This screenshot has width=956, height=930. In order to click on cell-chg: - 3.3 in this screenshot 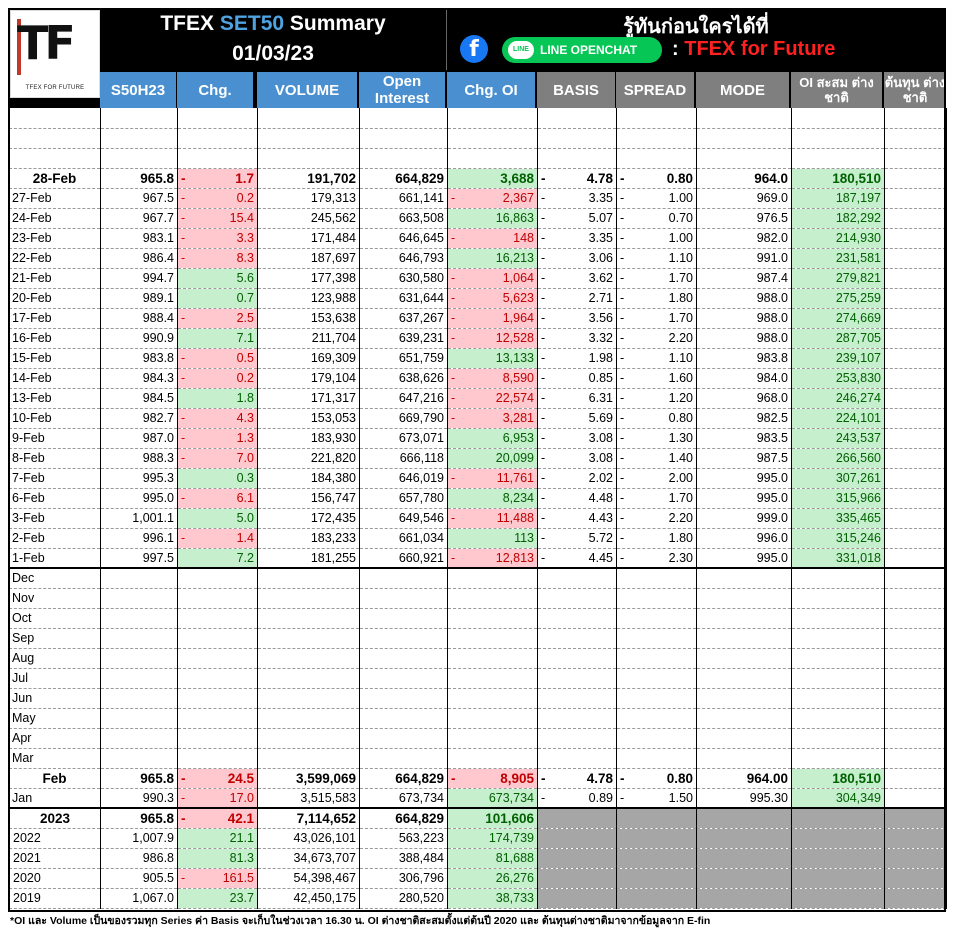, I will do `click(217, 238)`.